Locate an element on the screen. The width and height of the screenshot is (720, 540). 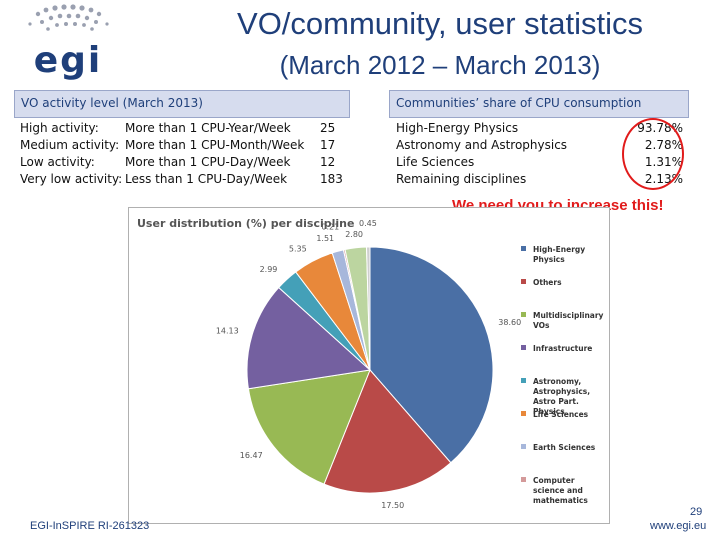
slice-value-label: 0.45 is located at coordinates (368, 223).